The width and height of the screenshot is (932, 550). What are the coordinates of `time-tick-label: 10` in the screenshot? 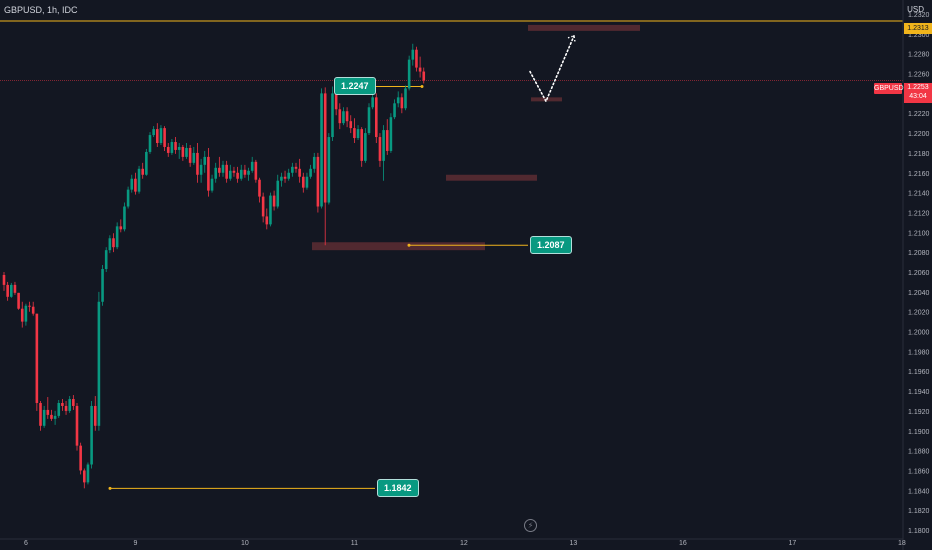 It's located at (245, 543).